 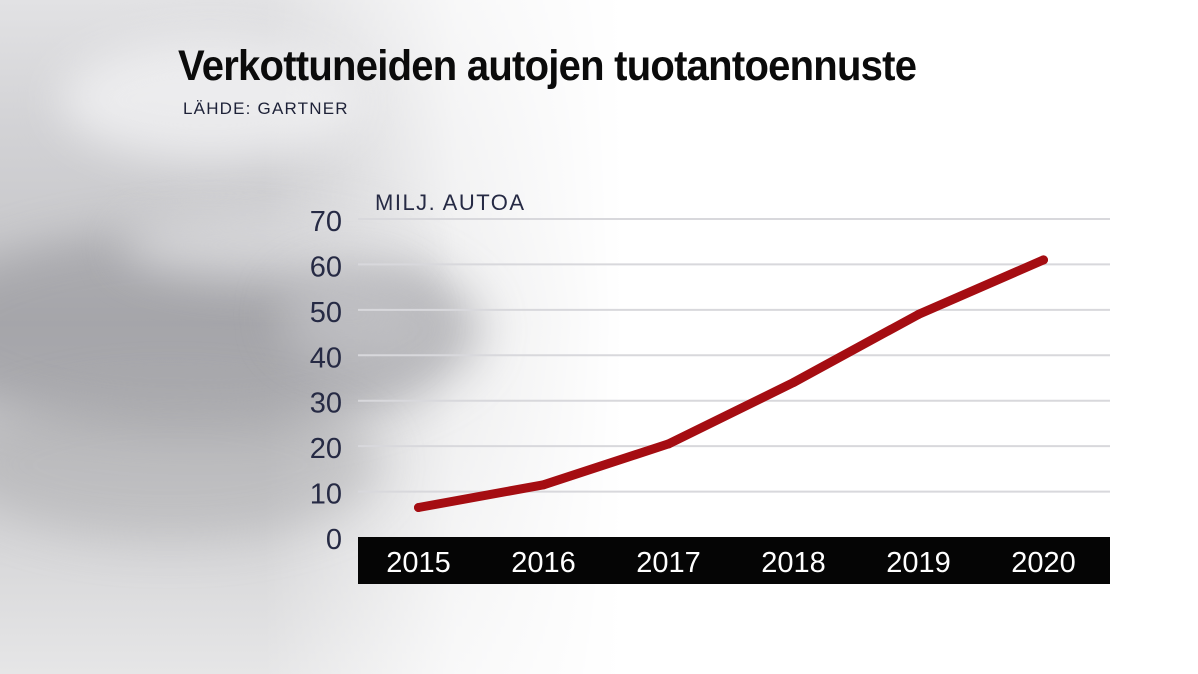 What do you see at coordinates (326, 449) in the screenshot?
I see `y-tick-label: 20` at bounding box center [326, 449].